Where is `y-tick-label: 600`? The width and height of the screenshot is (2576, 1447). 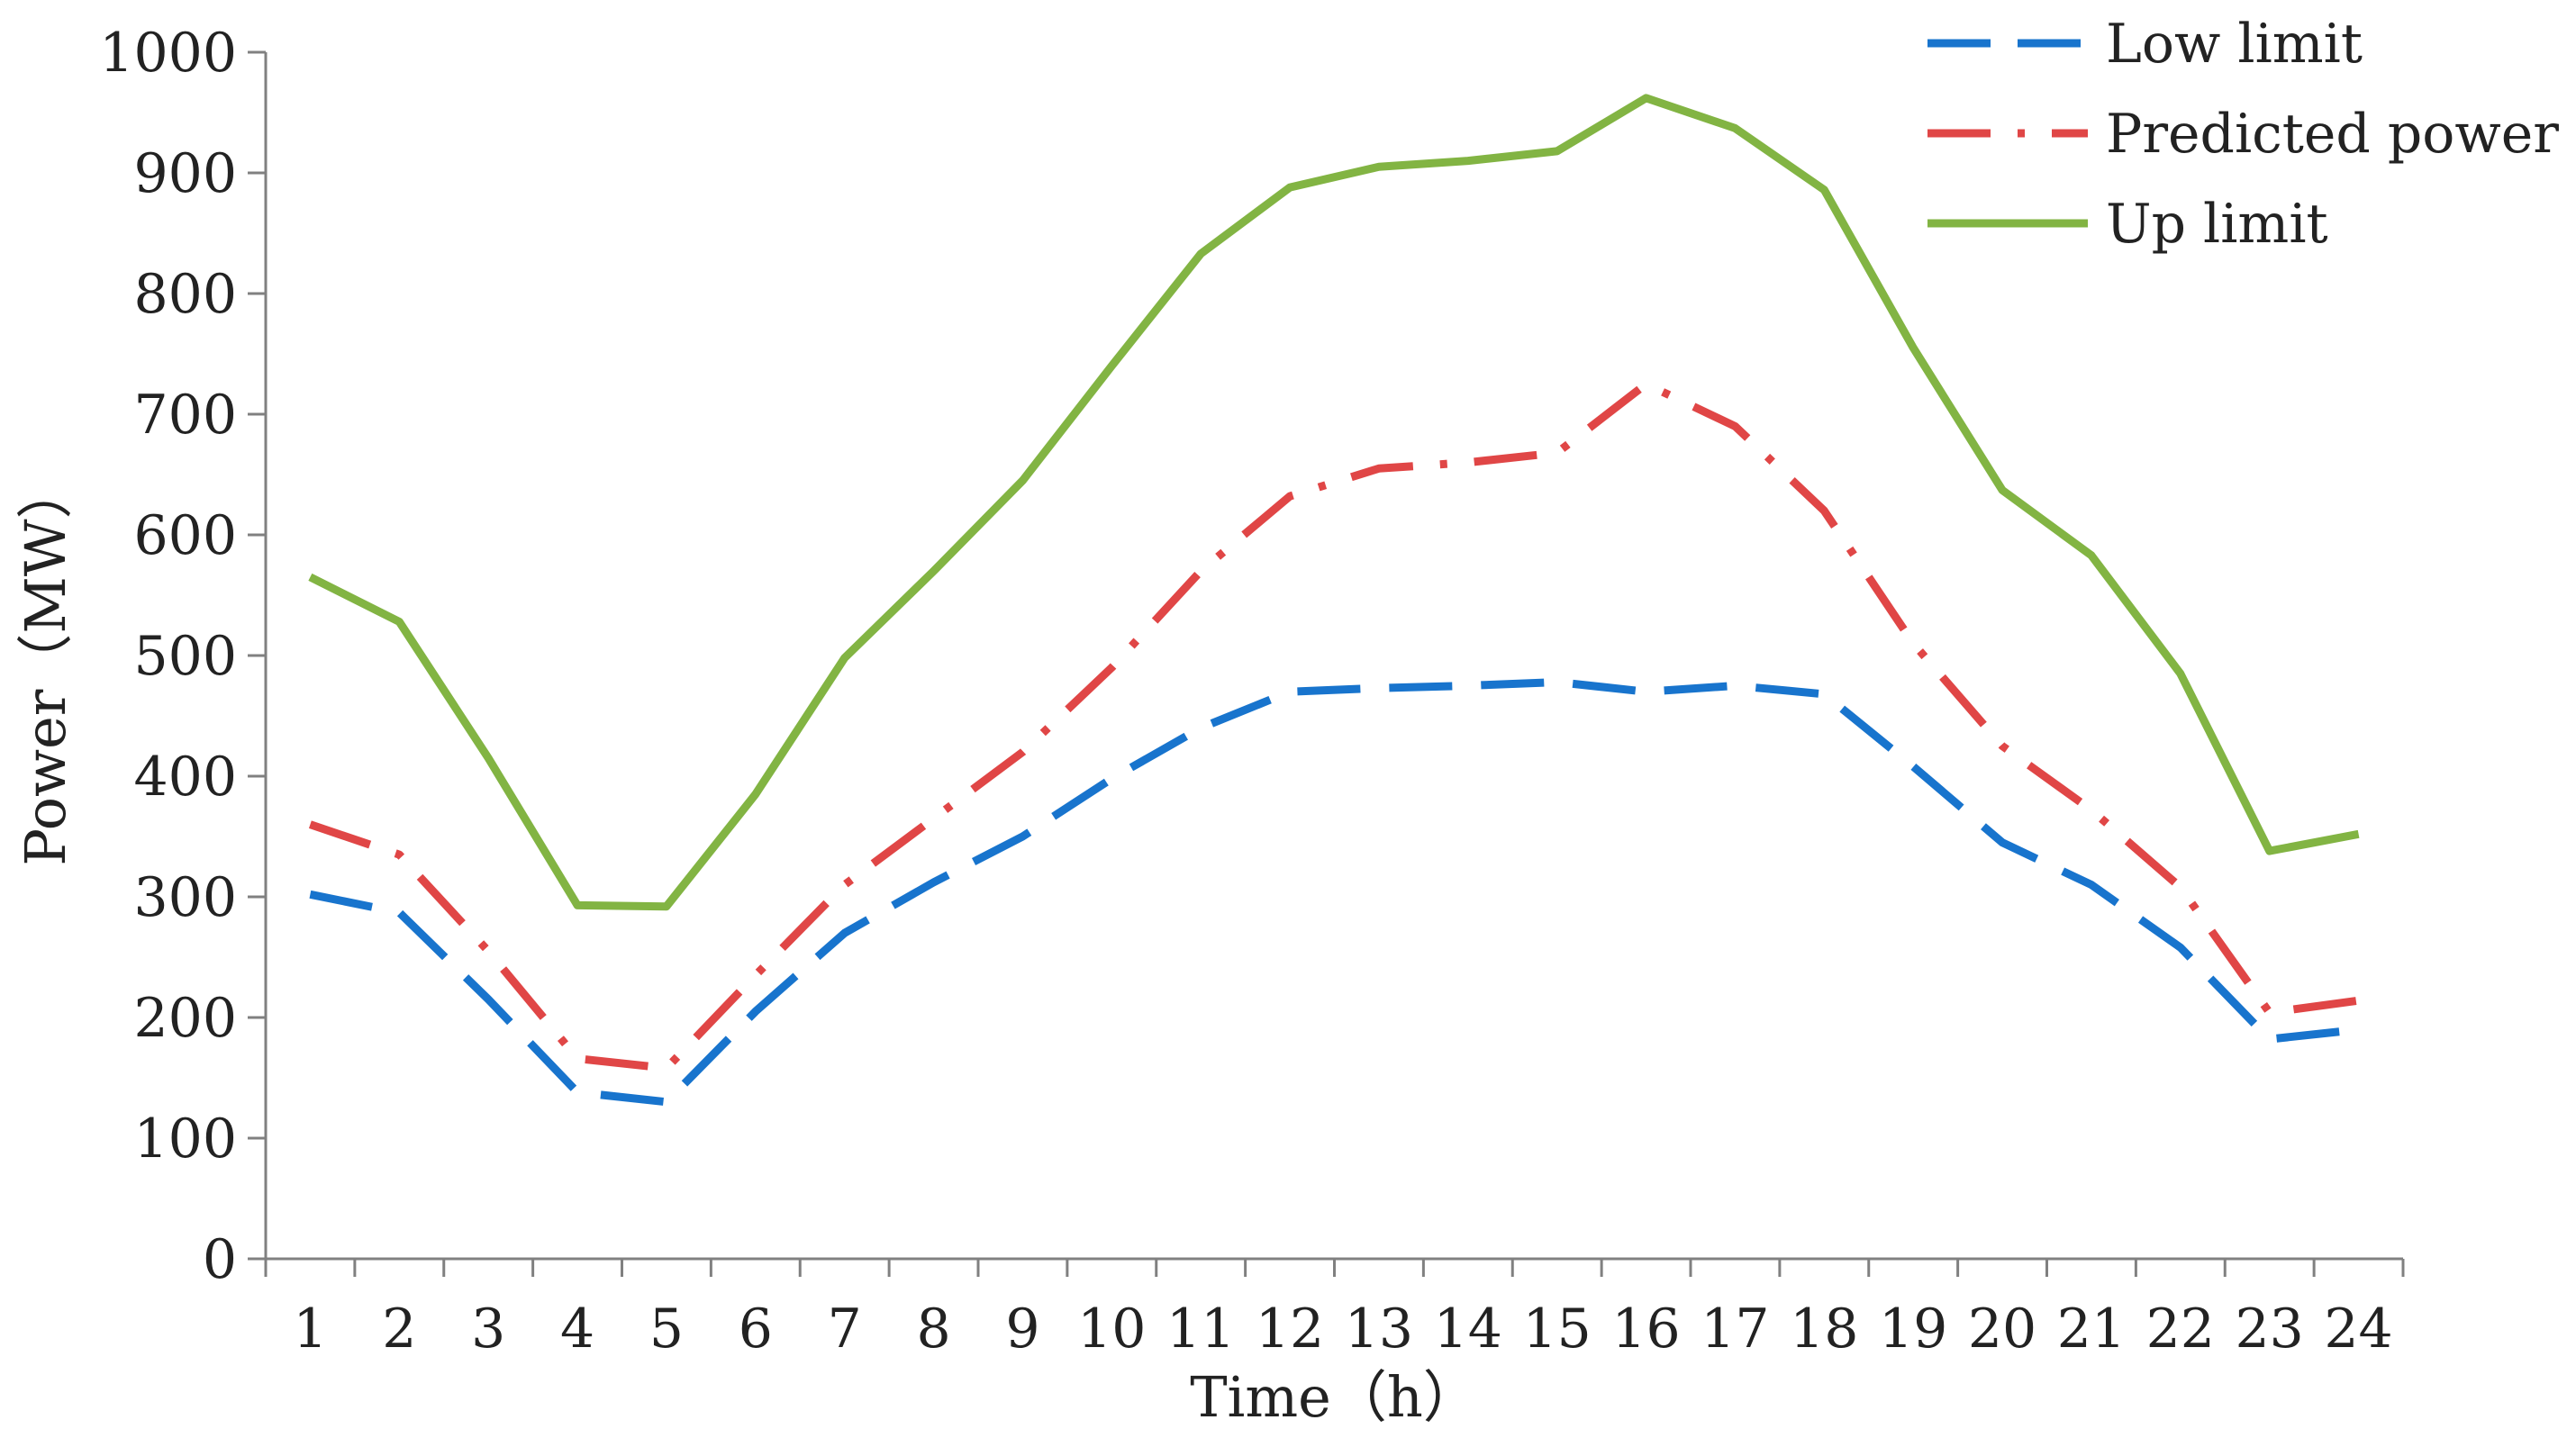 y-tick-label: 600 is located at coordinates (185, 535).